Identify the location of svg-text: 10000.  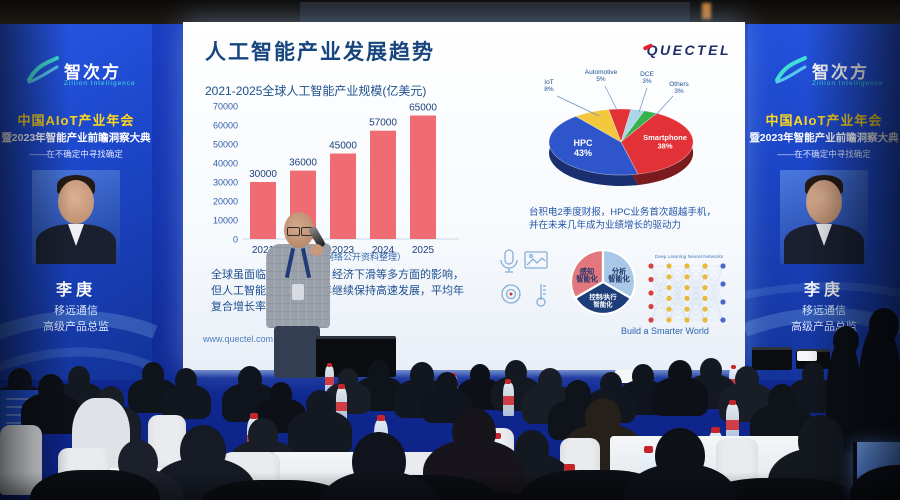
(225, 221).